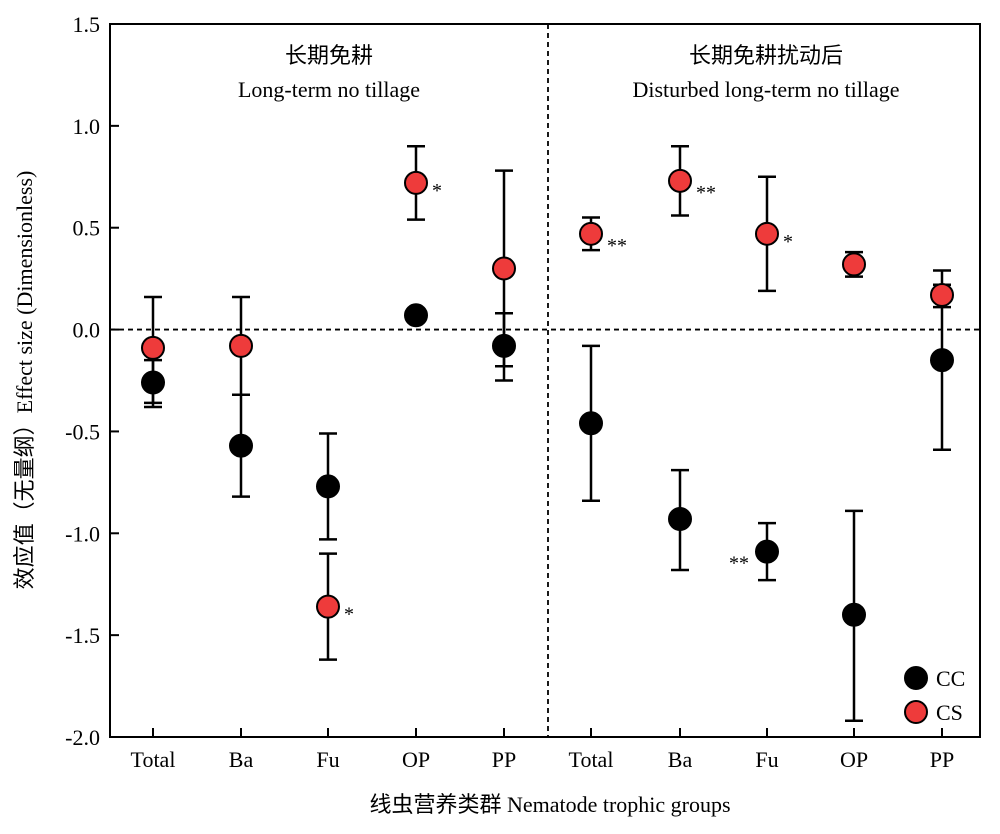  I want to click on y-tick-label: 0.0, so click(87, 330).